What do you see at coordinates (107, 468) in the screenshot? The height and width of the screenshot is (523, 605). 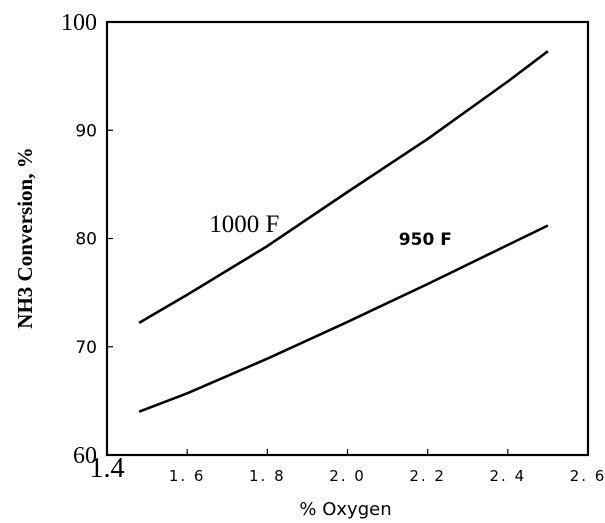 I see `x-tick-label: 1.4` at bounding box center [107, 468].